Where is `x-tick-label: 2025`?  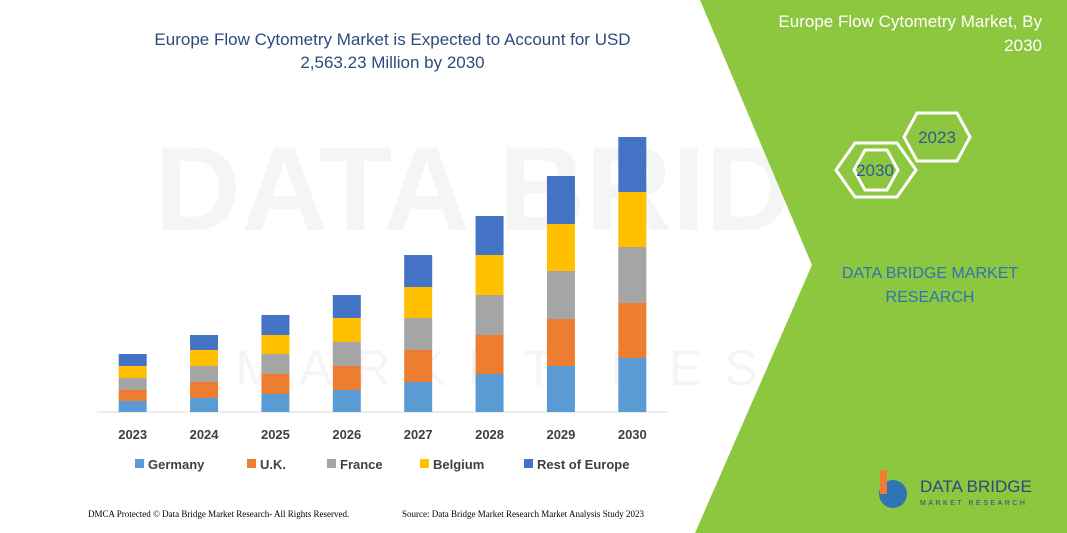 x-tick-label: 2025 is located at coordinates (275, 434).